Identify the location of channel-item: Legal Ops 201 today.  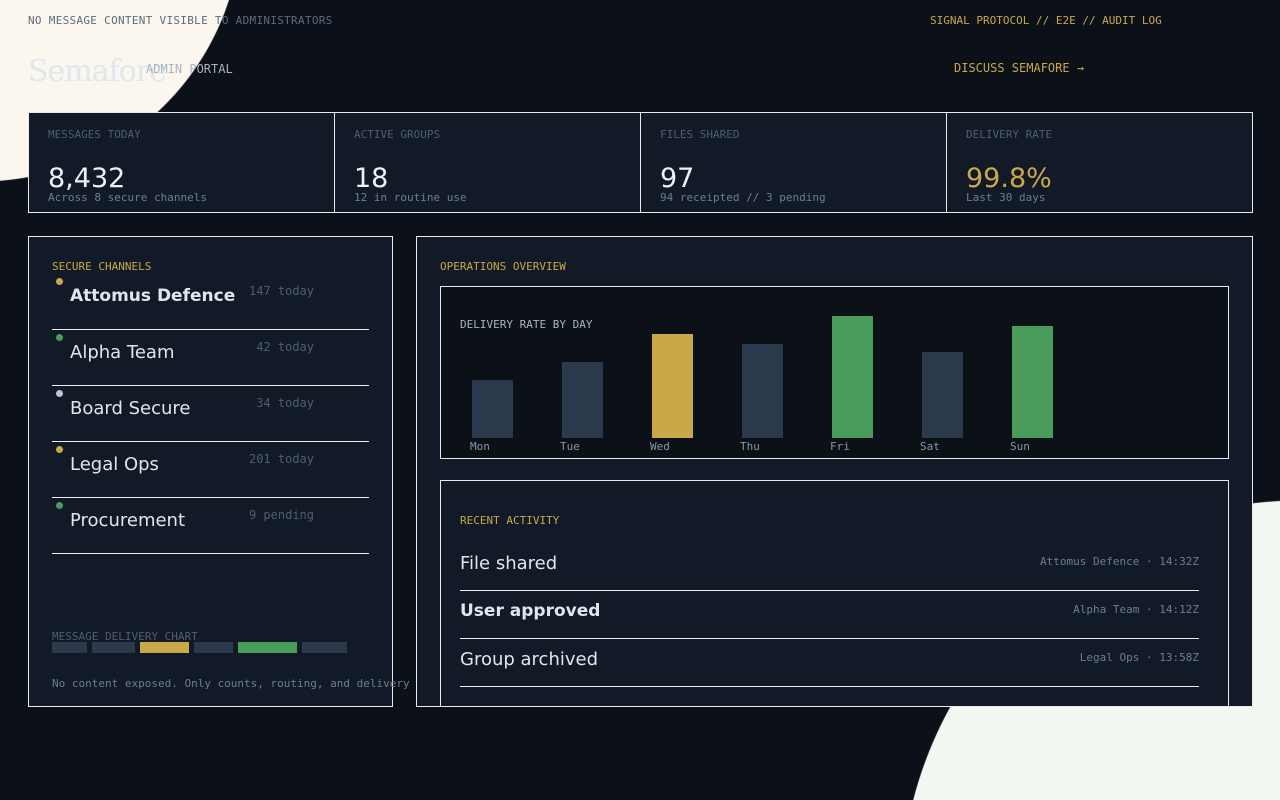
(210, 470).